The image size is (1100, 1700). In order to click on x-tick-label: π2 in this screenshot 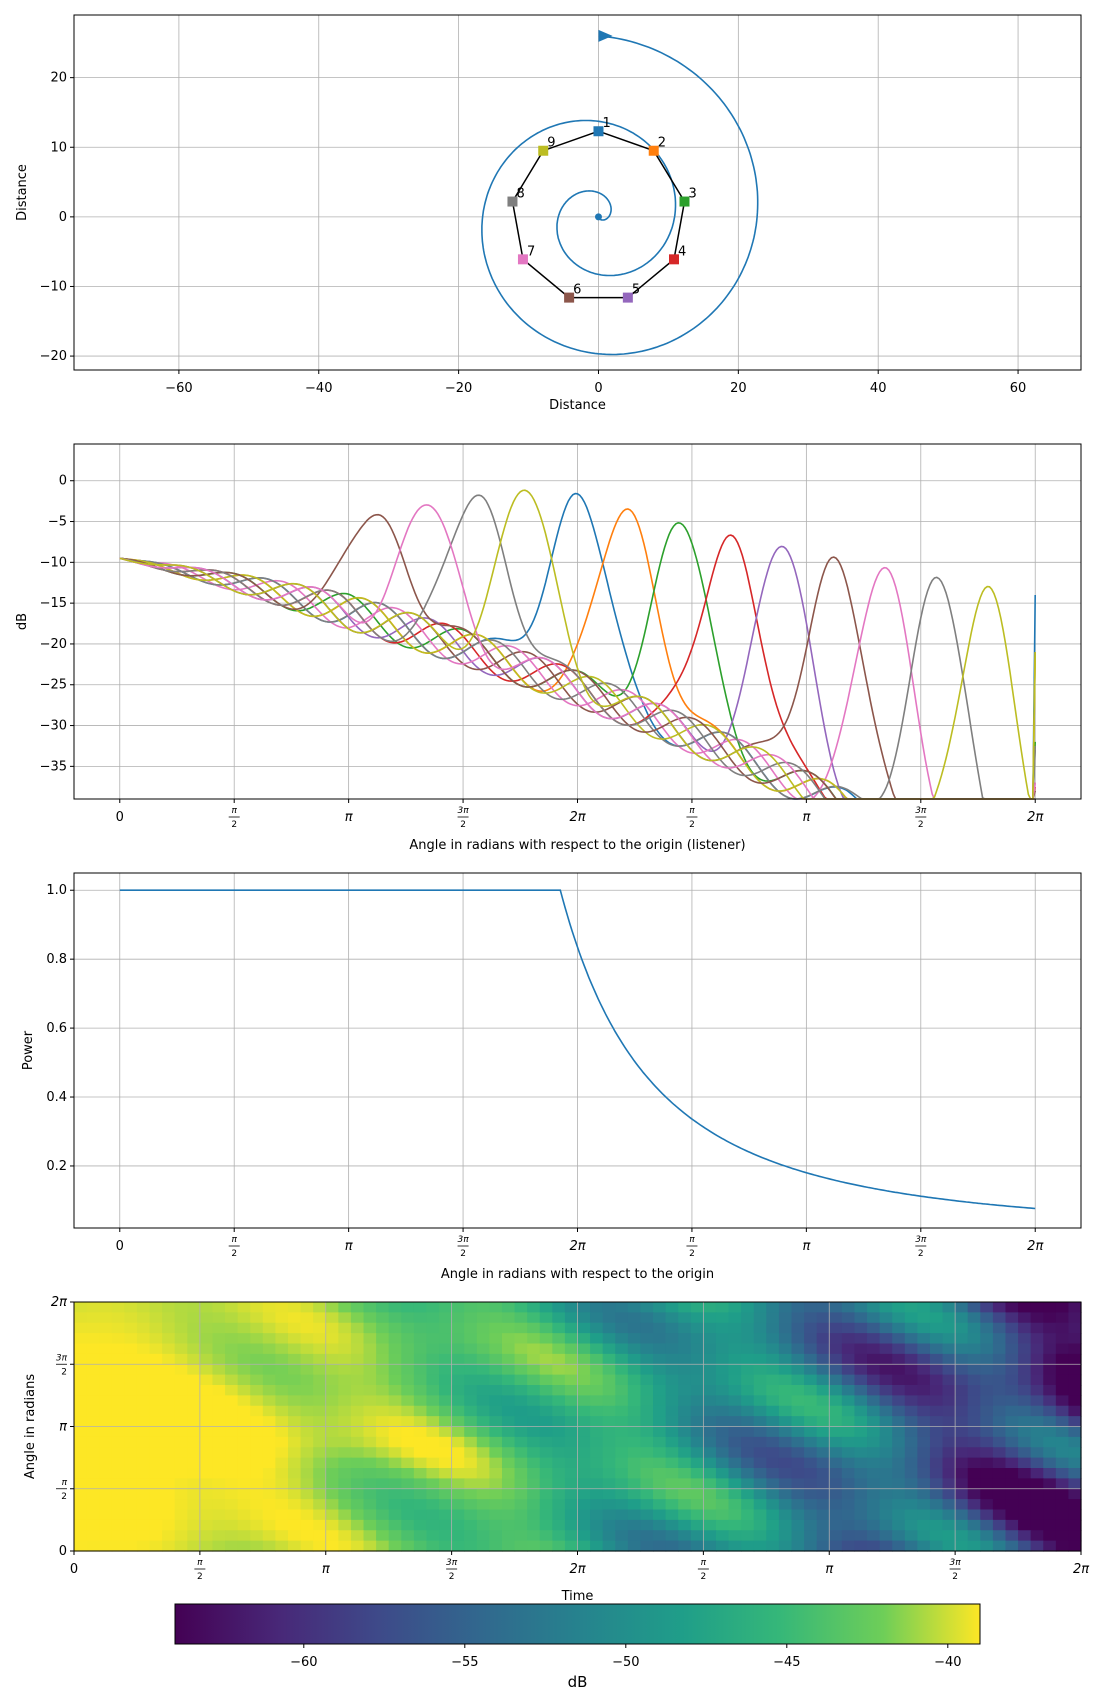, I will do `click(703, 1570)`.